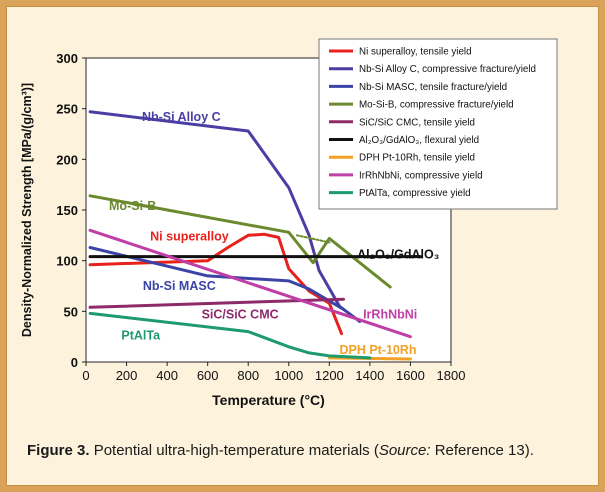  Describe the element at coordinates (208, 375) in the screenshot. I see `x-tick-label: 600` at that location.